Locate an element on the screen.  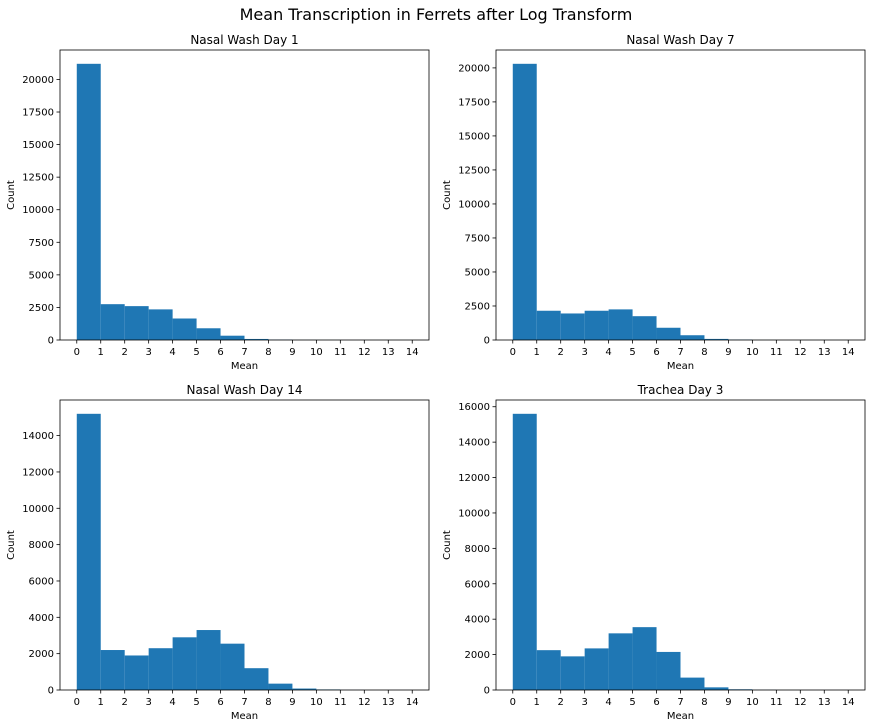
subplot-title: Nasal Wash Day 14 is located at coordinates (245, 390).